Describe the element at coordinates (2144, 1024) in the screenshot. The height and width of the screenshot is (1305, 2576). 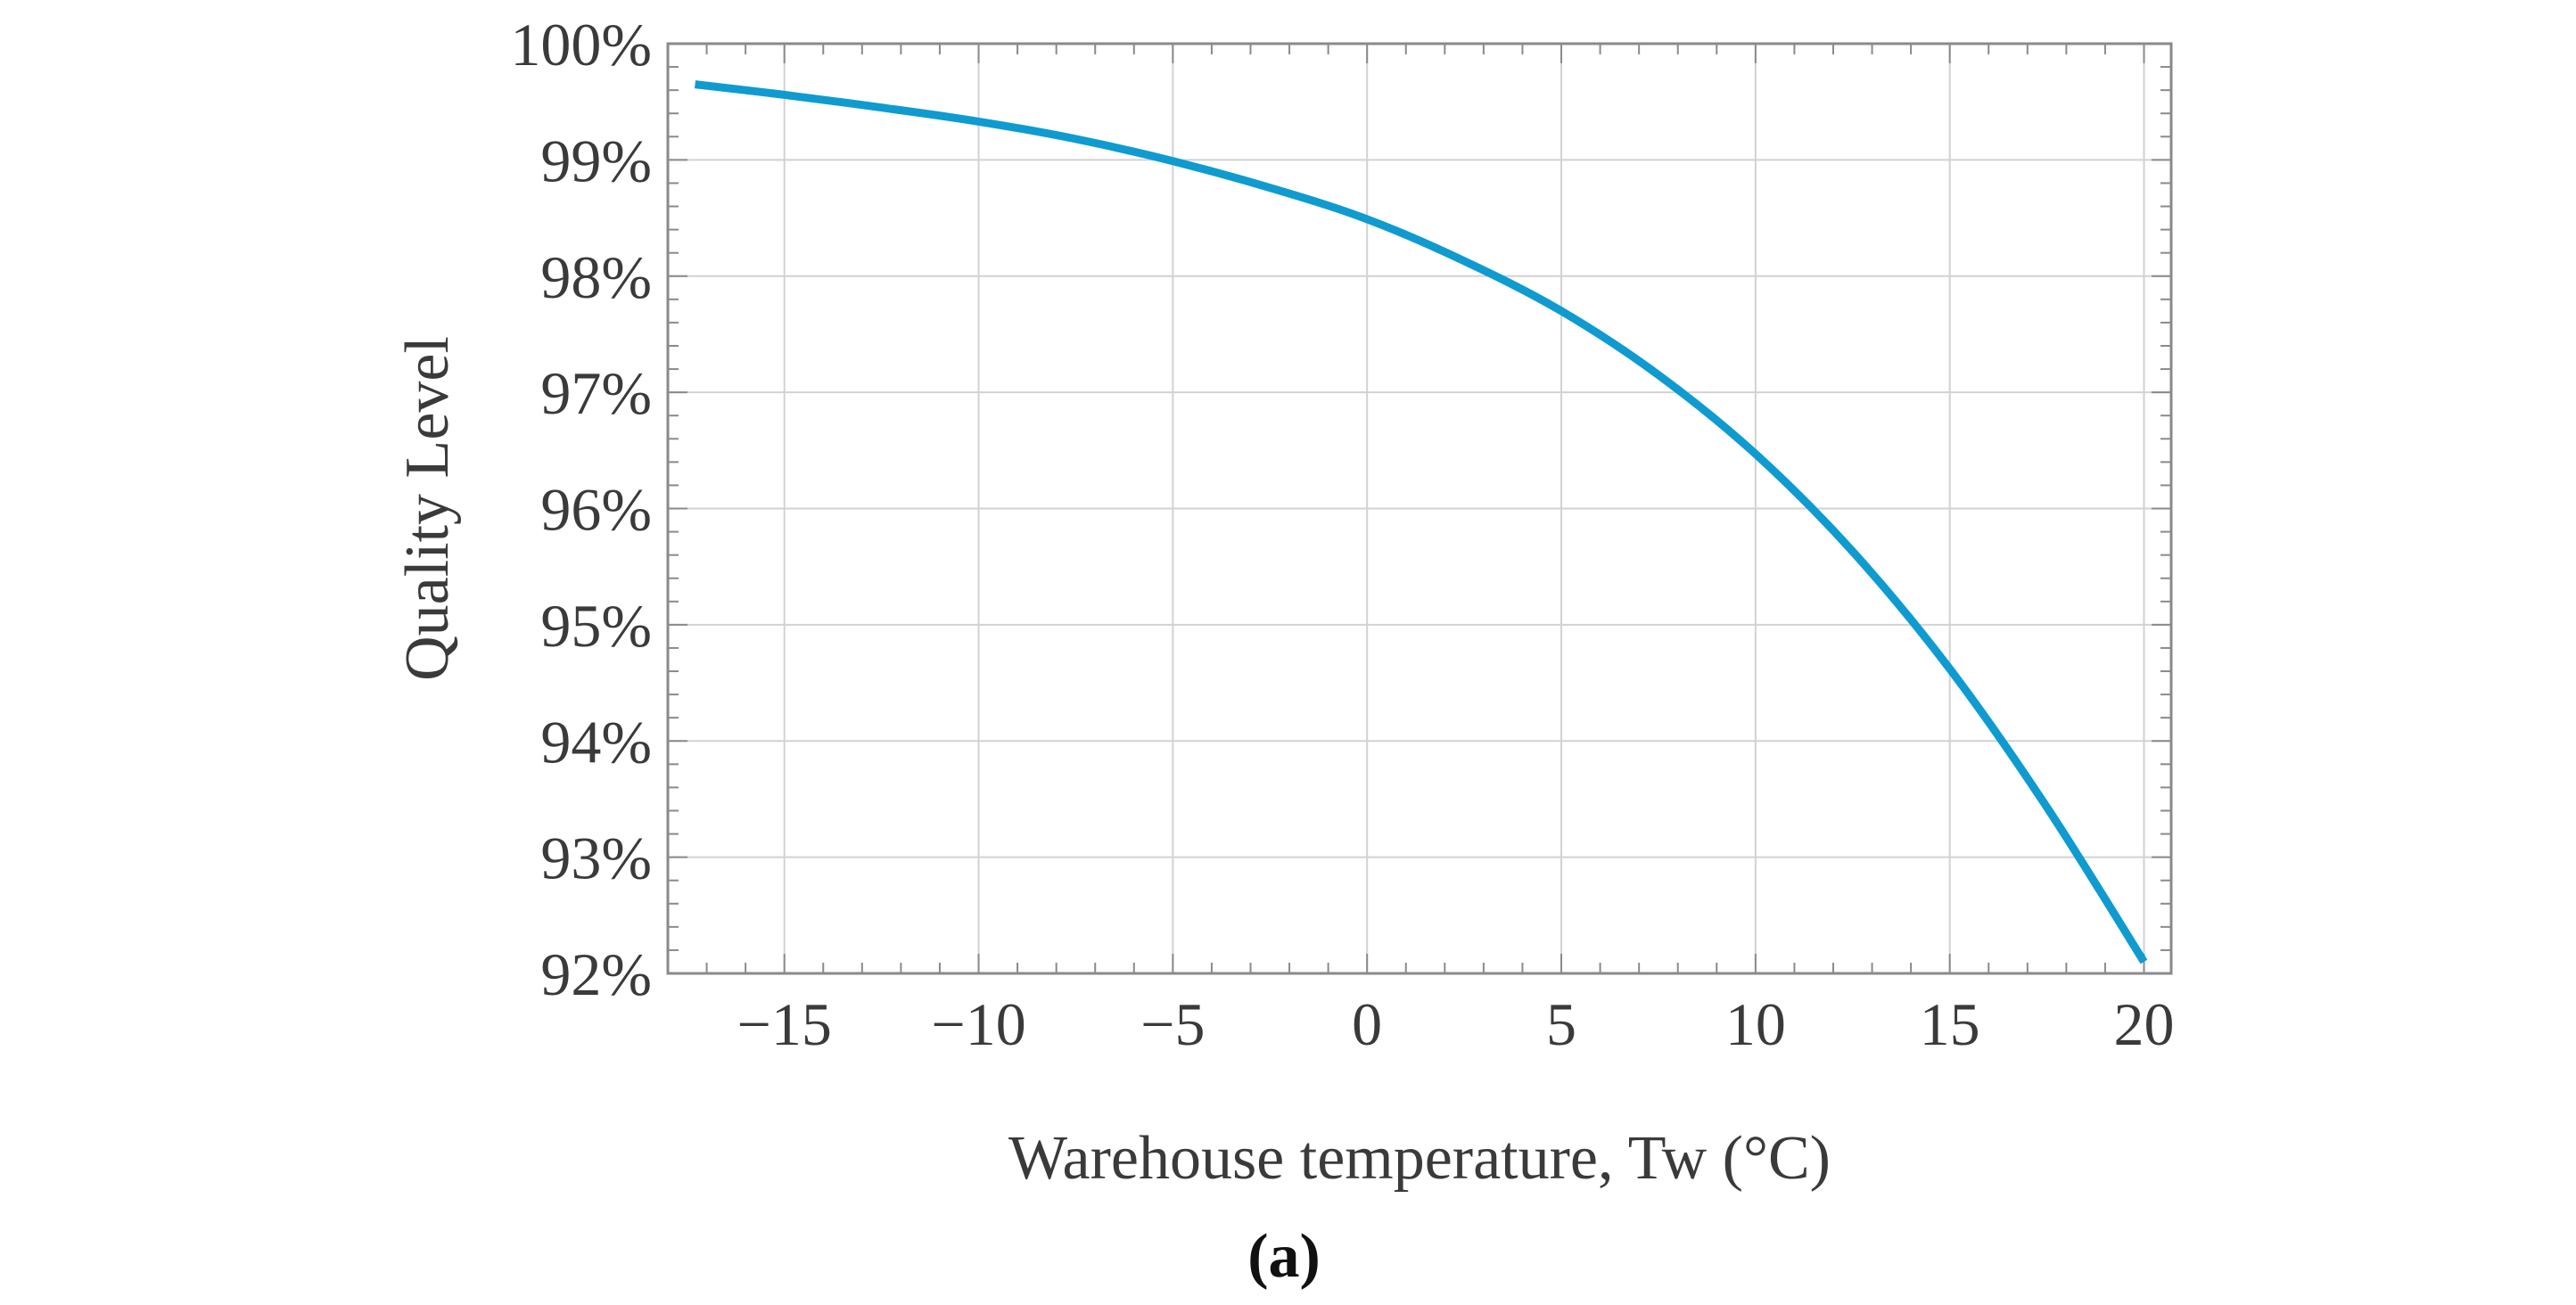
I see `x-tick-label: 20` at that location.